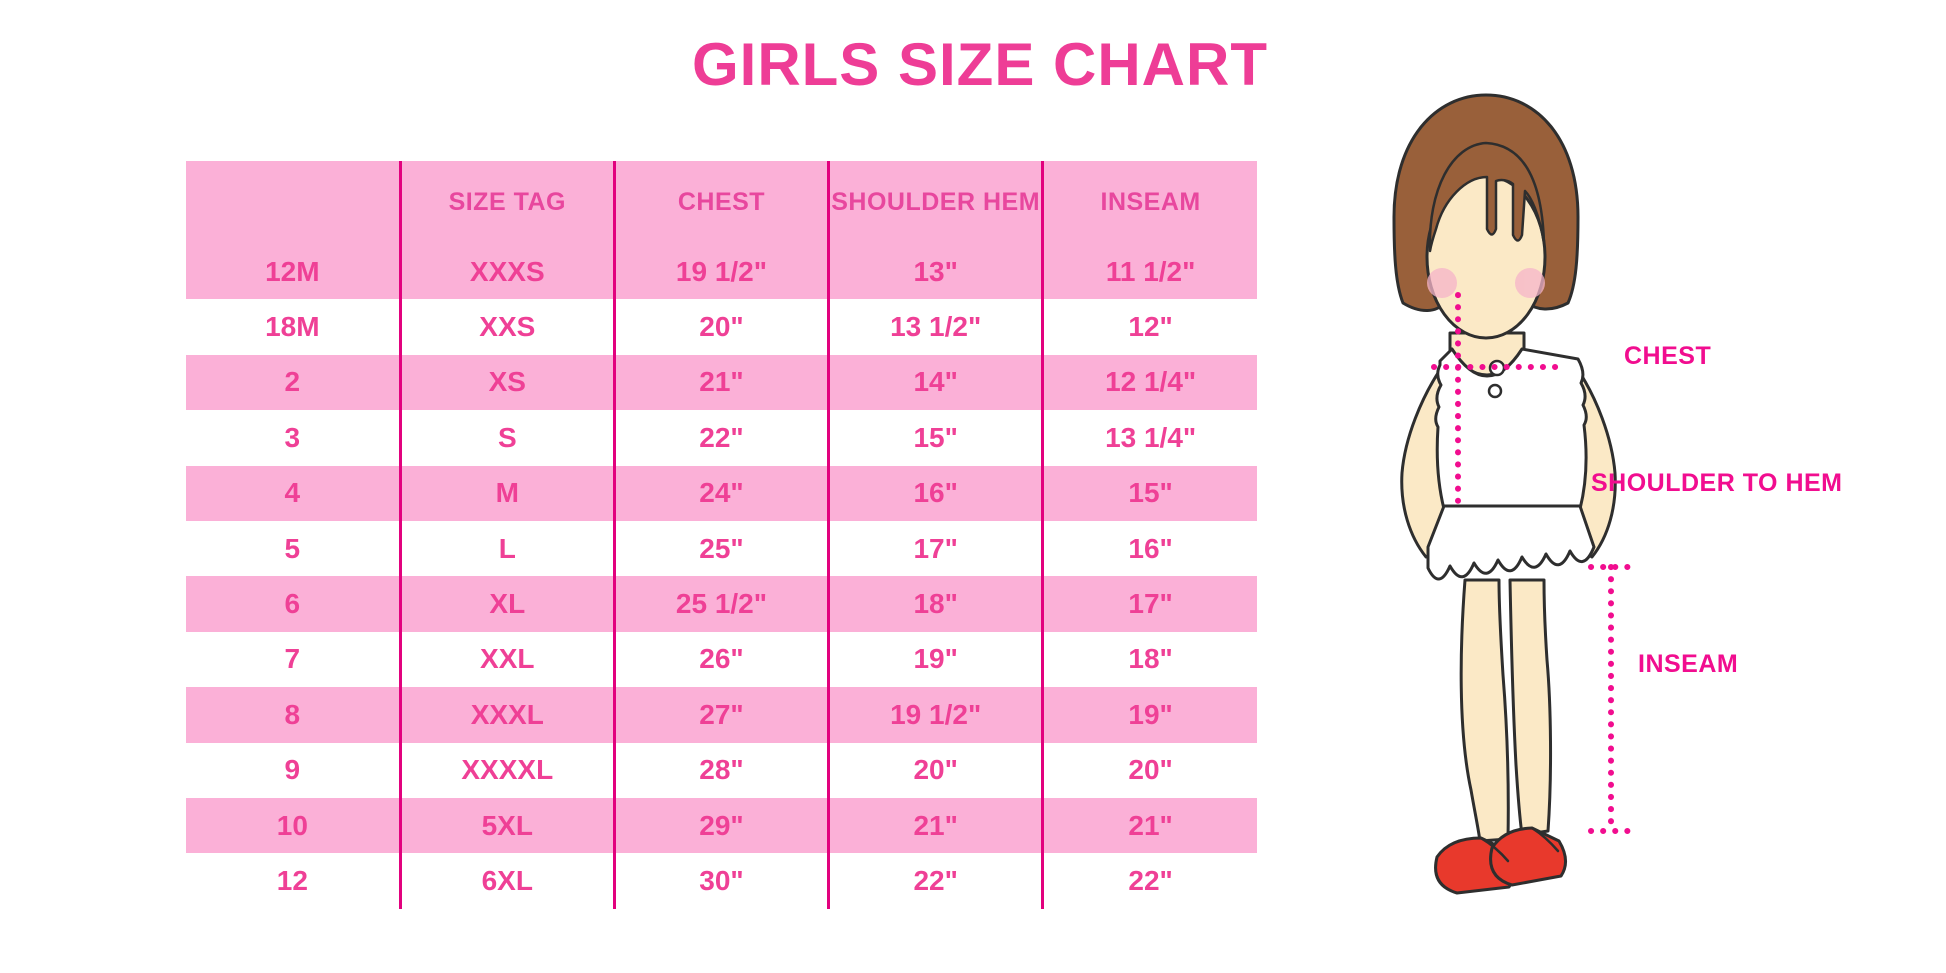  Describe the element at coordinates (1495, 391) in the screenshot. I see `button` at that location.